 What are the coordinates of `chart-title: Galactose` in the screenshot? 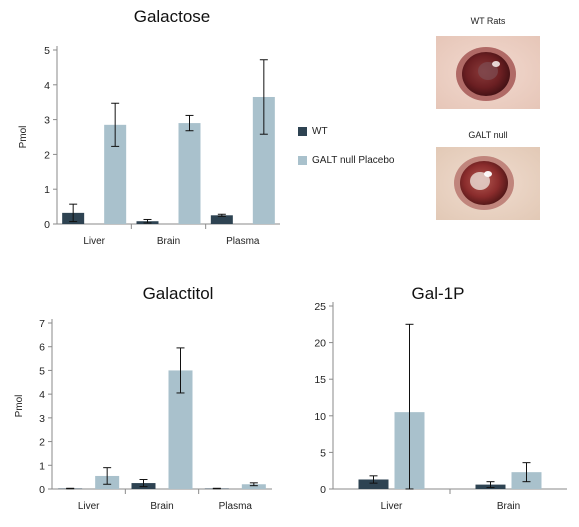 It's located at (172, 16).